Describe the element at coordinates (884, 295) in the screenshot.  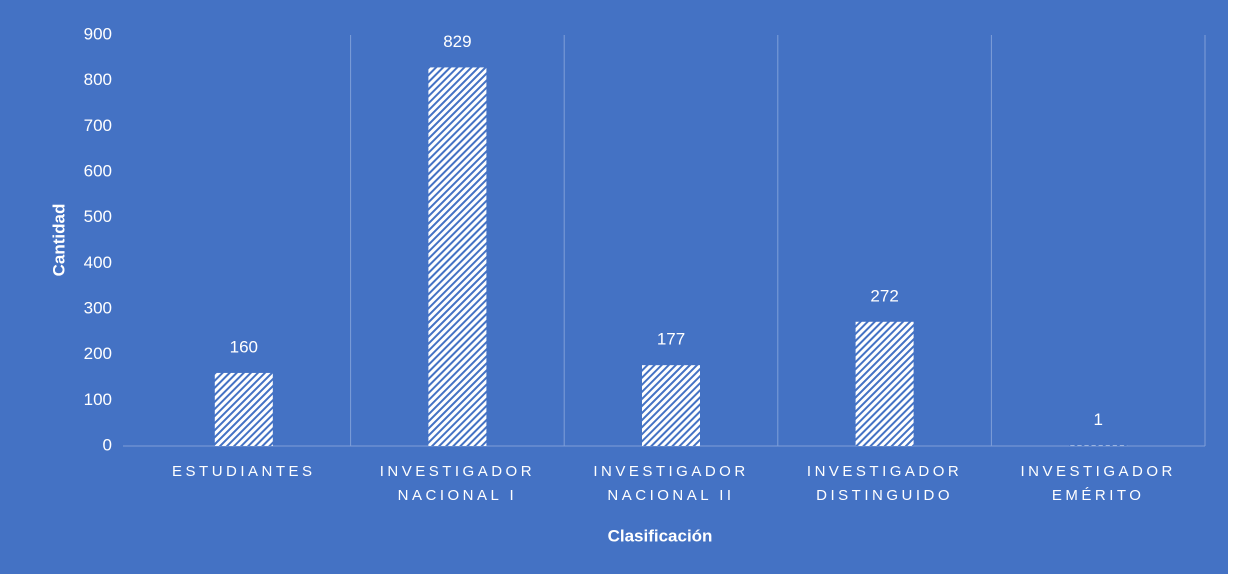
I see `data-label: 272` at that location.